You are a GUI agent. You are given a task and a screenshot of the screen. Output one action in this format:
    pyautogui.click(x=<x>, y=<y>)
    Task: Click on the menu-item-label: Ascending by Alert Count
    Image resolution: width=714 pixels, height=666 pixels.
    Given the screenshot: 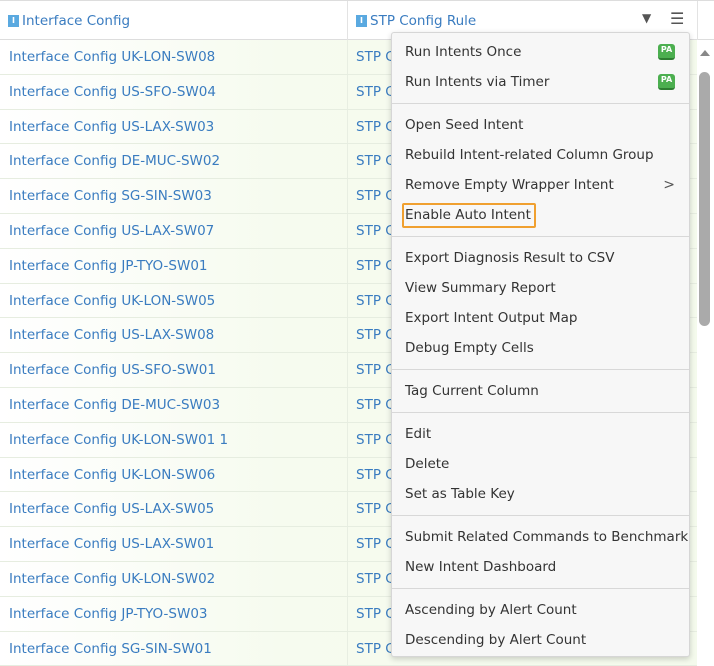 What is the action you would take?
    pyautogui.click(x=491, y=610)
    